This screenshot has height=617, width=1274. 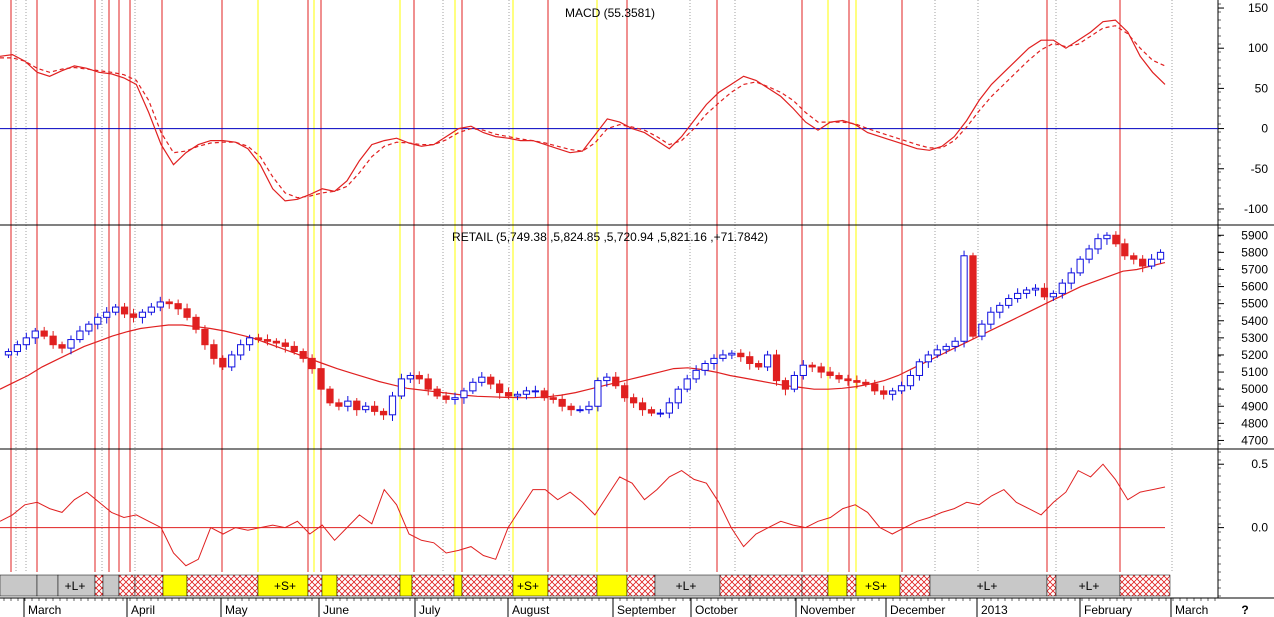 I want to click on y-tick-label: 5100, so click(x=1254, y=372).